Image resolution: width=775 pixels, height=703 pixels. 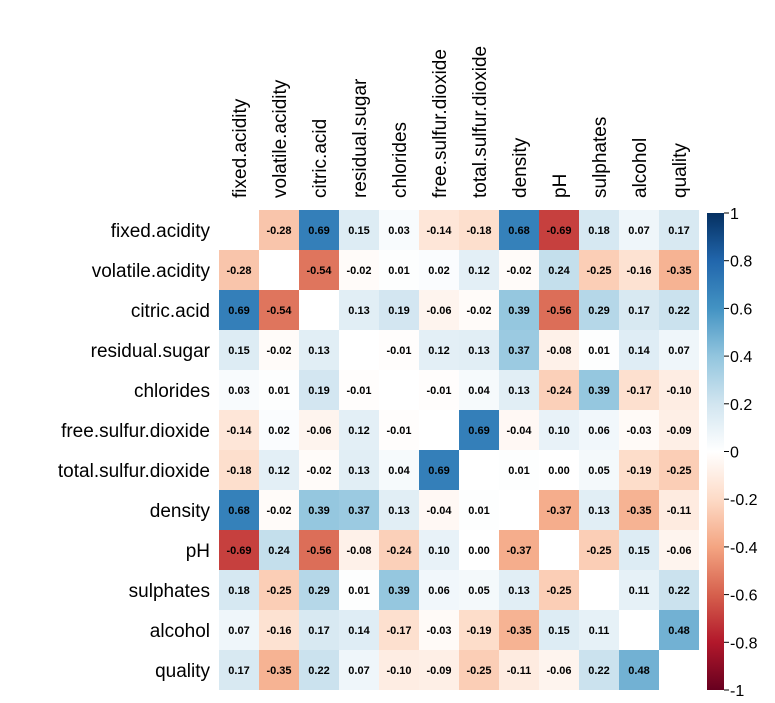 I want to click on cell-value-label: -0.10, so click(x=398, y=671).